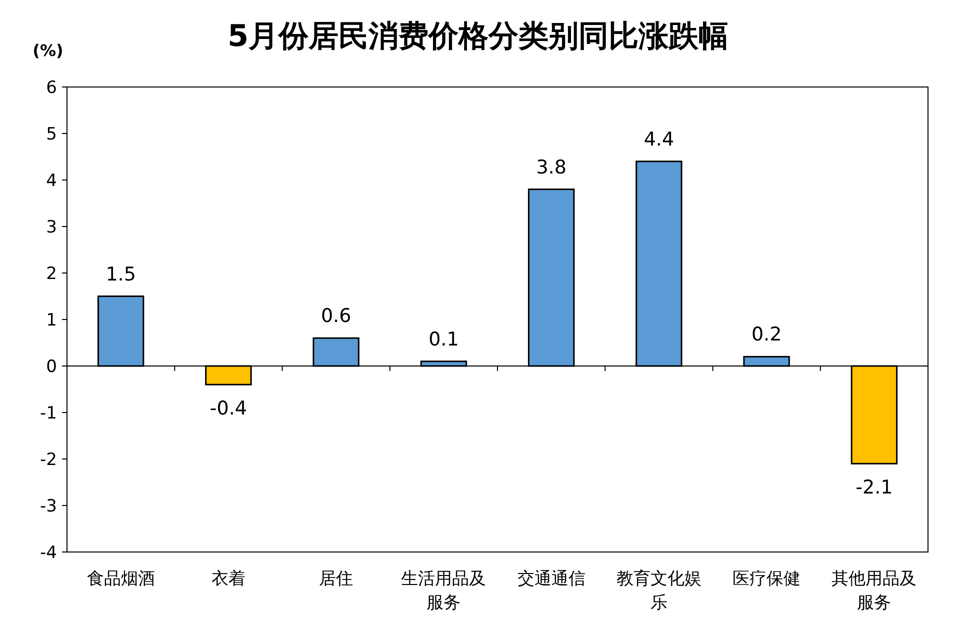 This screenshot has height=629, width=956. Describe the element at coordinates (228, 579) in the screenshot. I see `x-tick-label: 衣着` at that location.